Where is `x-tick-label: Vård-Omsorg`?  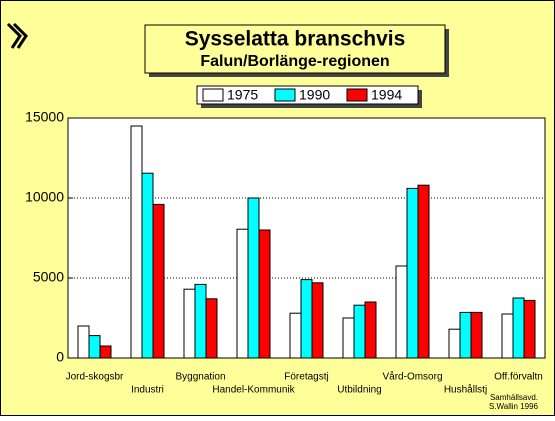
x-tick-label: Vård-Omsorg is located at coordinates (412, 377).